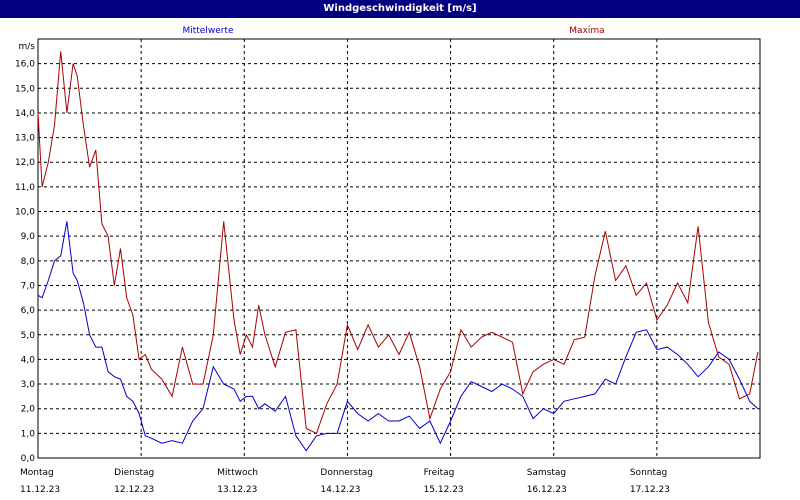 Image resolution: width=800 pixels, height=500 pixels. What do you see at coordinates (28, 459) in the screenshot?
I see `y-tick-label: 0,0` at bounding box center [28, 459].